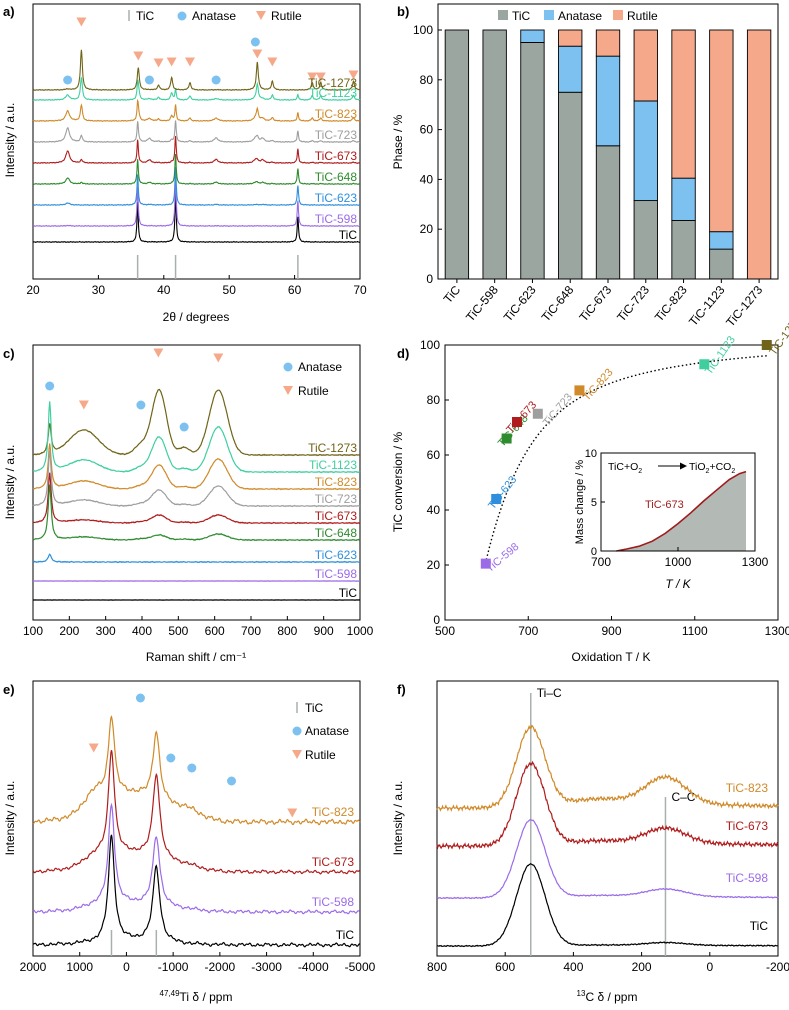 Image resolution: width=789 pixels, height=1010 pixels. Describe the element at coordinates (333, 465) in the screenshot. I see `series-label-tic-1123: TiC-1123` at that location.